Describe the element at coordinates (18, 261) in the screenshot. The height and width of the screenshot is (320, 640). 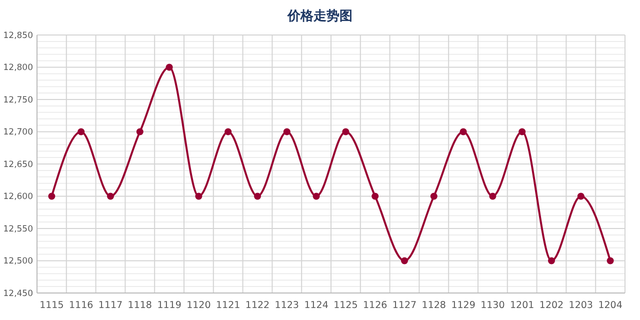
I see `y-tick-label: 12,500` at that location.